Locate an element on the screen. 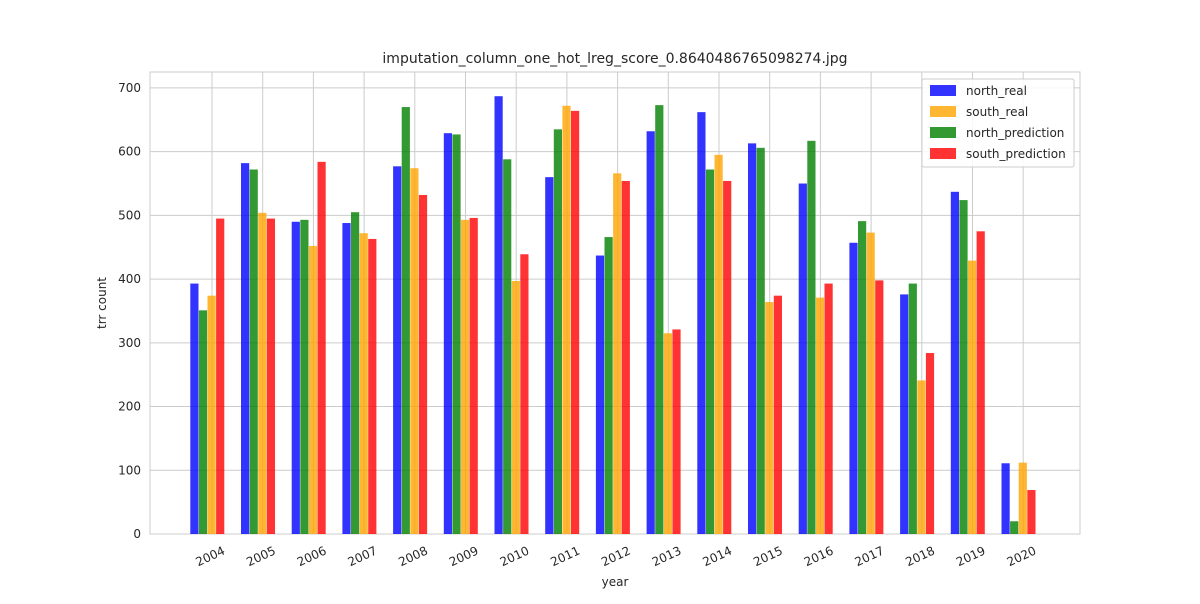 Image resolution: width=1200 pixels, height=604 pixels. legend-label-south_real: south_real is located at coordinates (997, 112).